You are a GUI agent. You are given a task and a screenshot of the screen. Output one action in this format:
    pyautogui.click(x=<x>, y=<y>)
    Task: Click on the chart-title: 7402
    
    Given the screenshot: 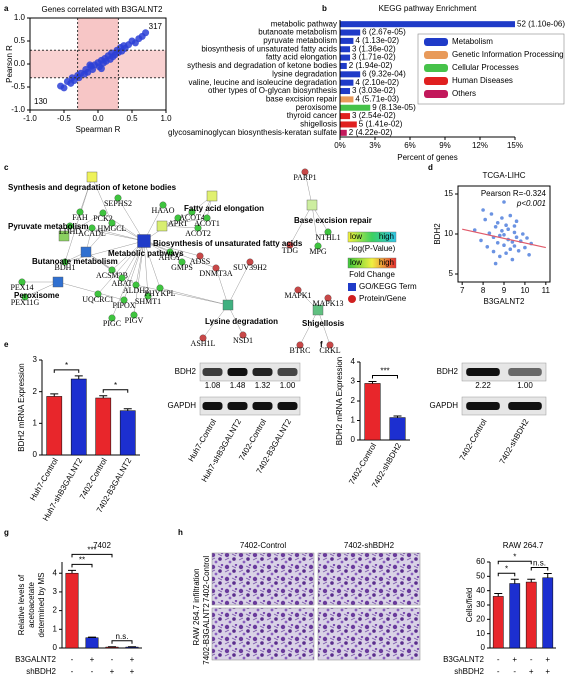 What is the action you would take?
    pyautogui.click(x=102, y=545)
    